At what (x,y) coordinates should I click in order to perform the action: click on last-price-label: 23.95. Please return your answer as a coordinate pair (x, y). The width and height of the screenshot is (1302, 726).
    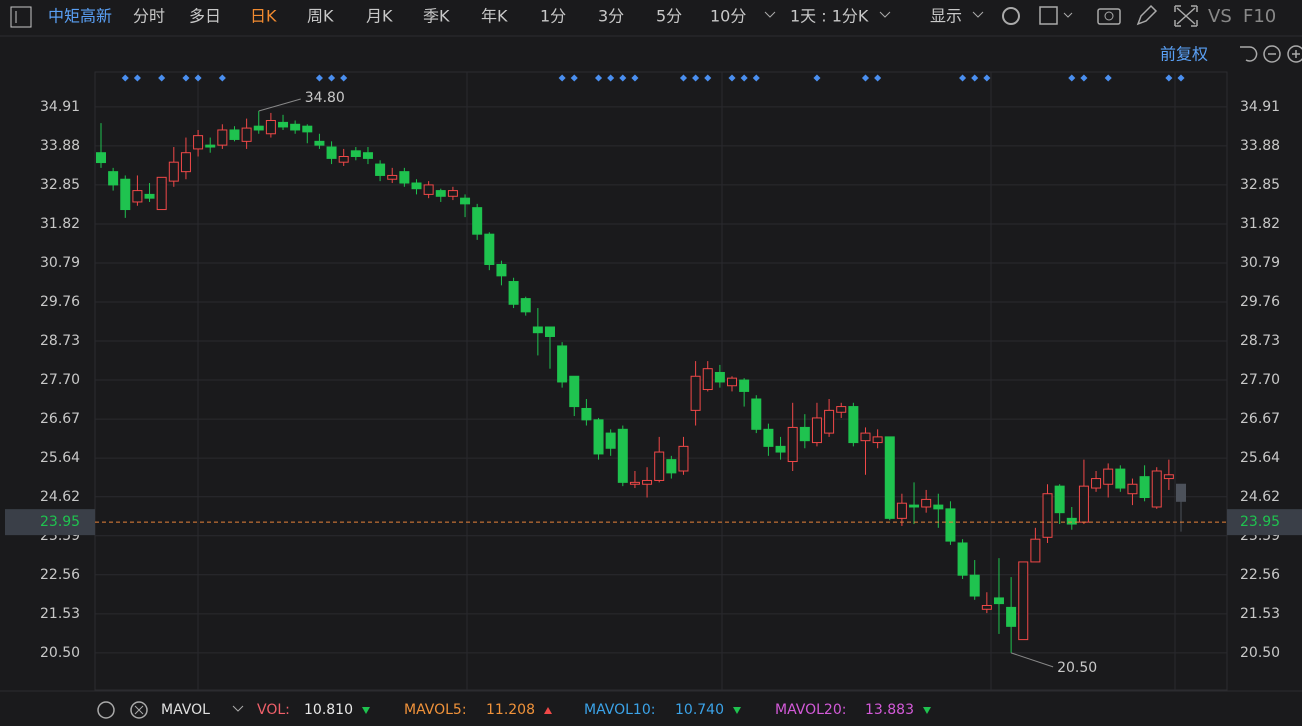
    Looking at the image, I should click on (60, 522).